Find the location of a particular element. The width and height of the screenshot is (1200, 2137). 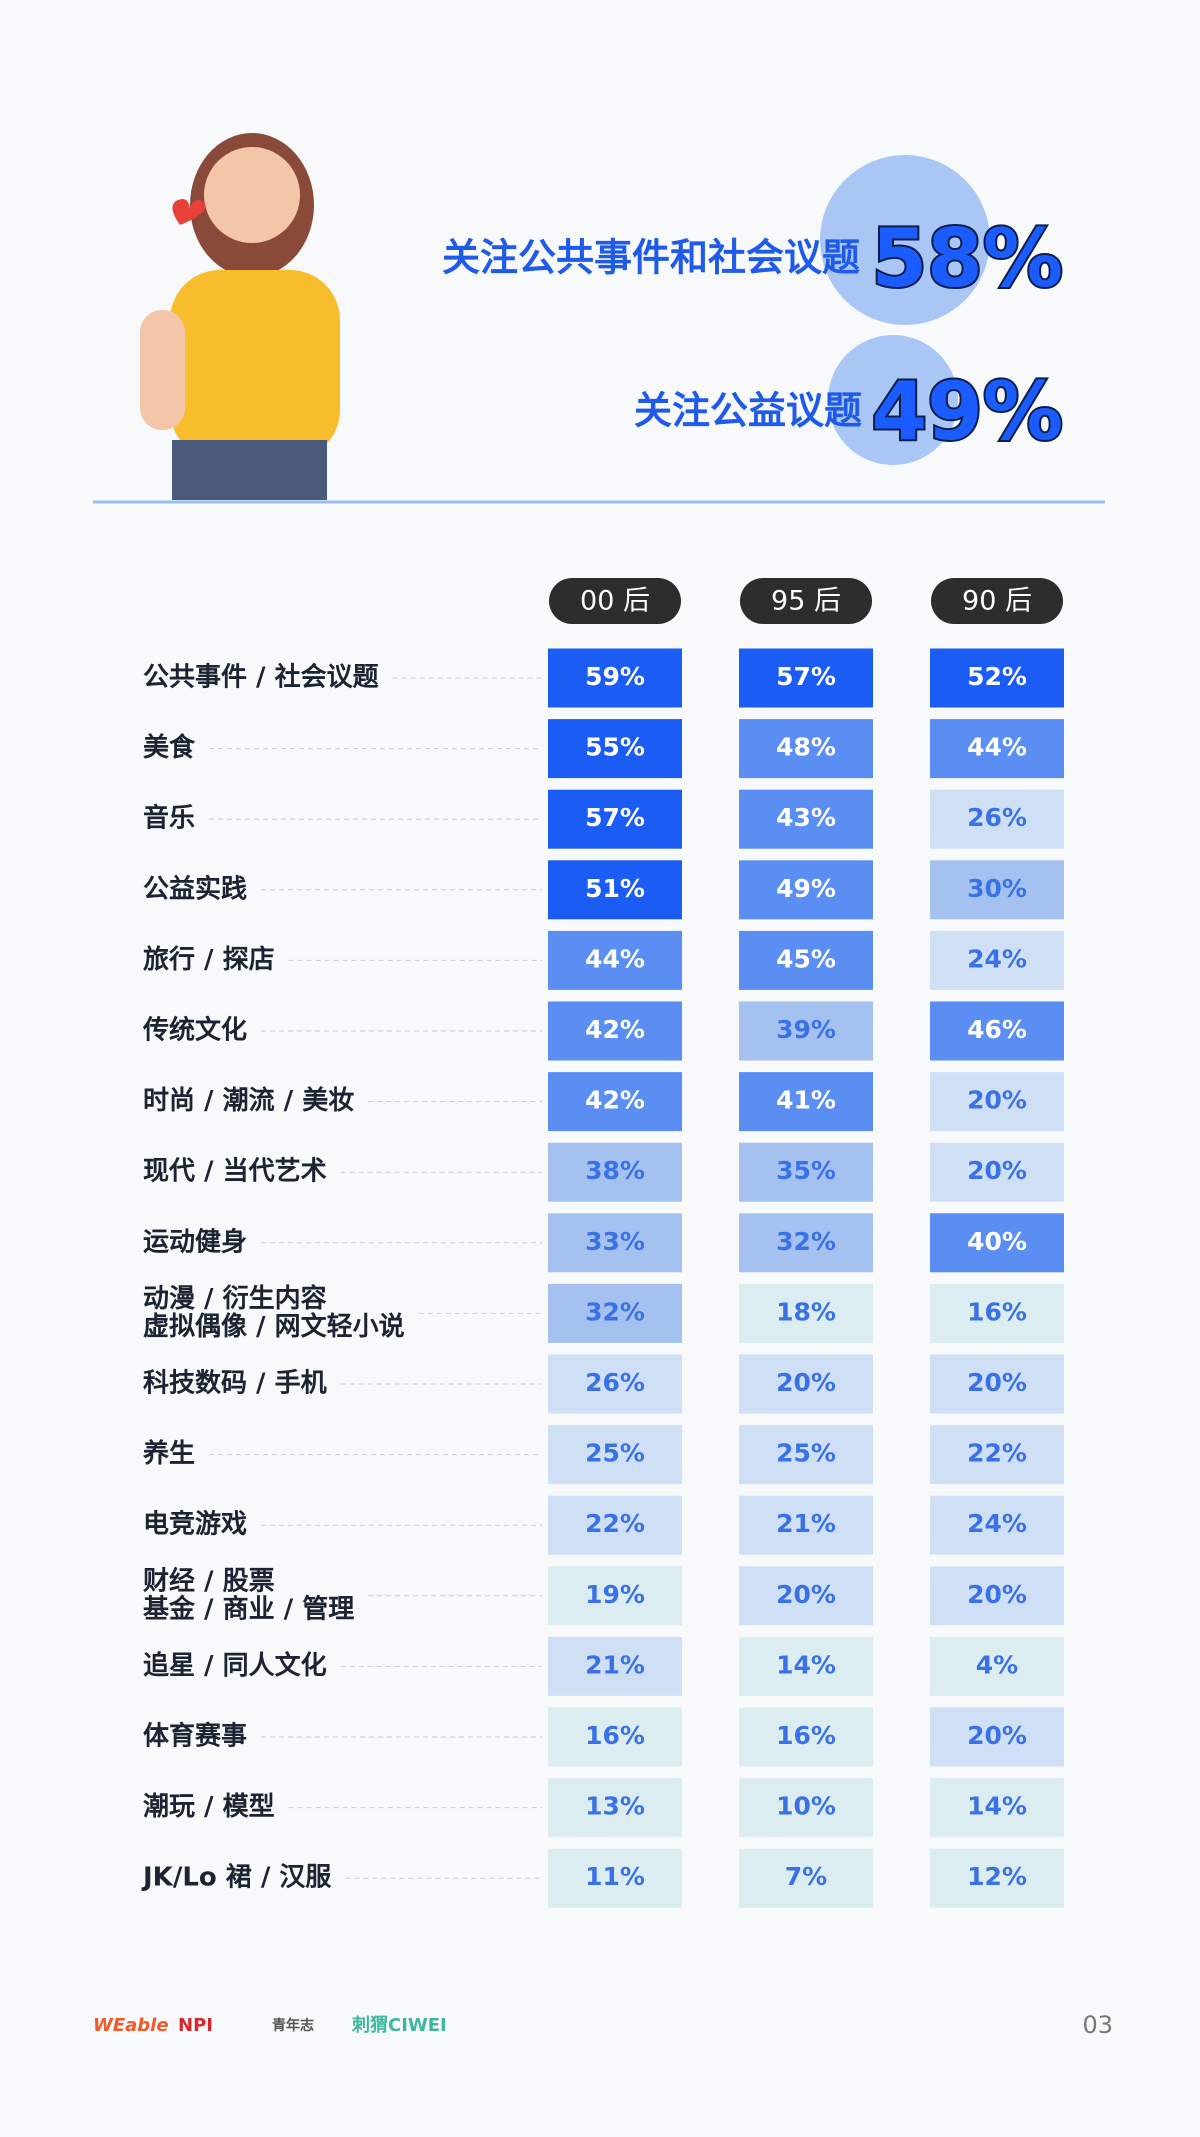

stat-label: 关注公共事件和社会议题 is located at coordinates (651, 258).